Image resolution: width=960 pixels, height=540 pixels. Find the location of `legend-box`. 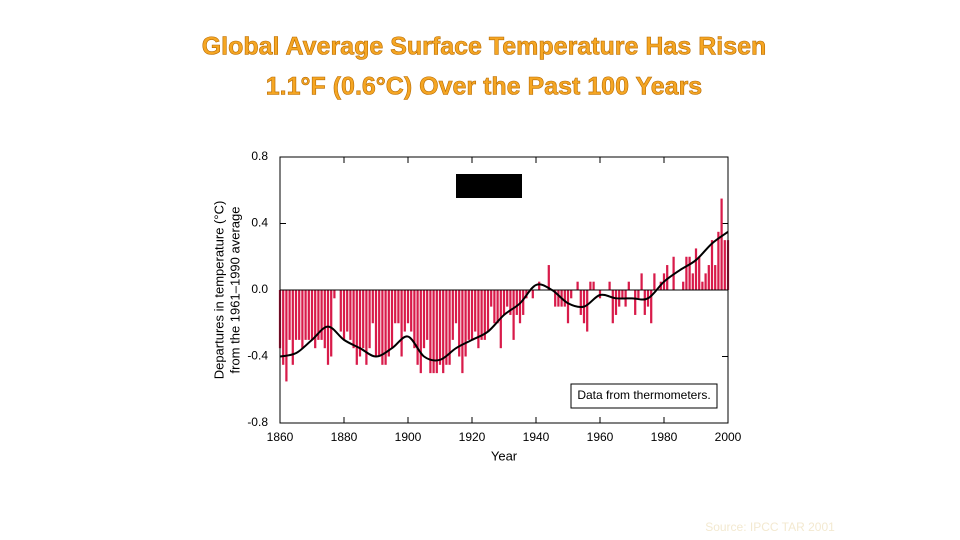

legend-box is located at coordinates (644, 396).